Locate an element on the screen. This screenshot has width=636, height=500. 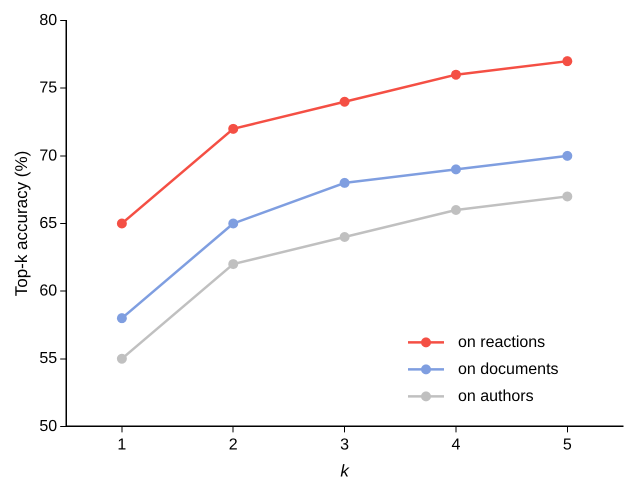
x-tick-label: 1 is located at coordinates (121, 445).